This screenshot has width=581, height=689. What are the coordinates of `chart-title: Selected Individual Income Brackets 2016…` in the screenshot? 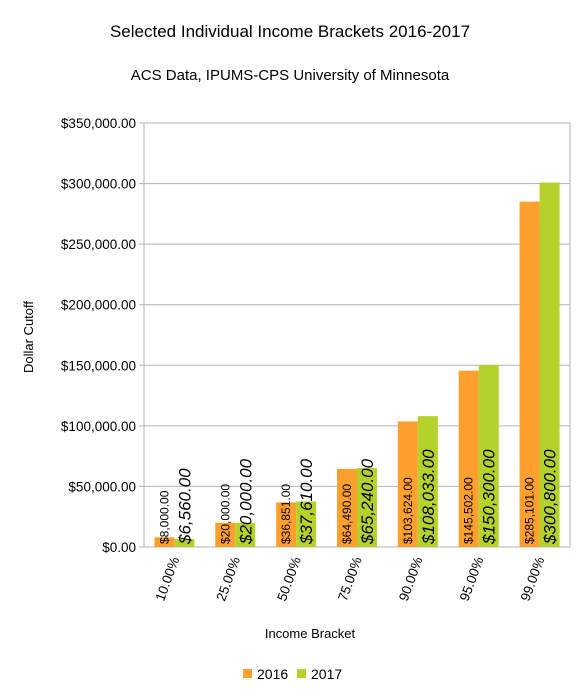 It's located at (290, 31).